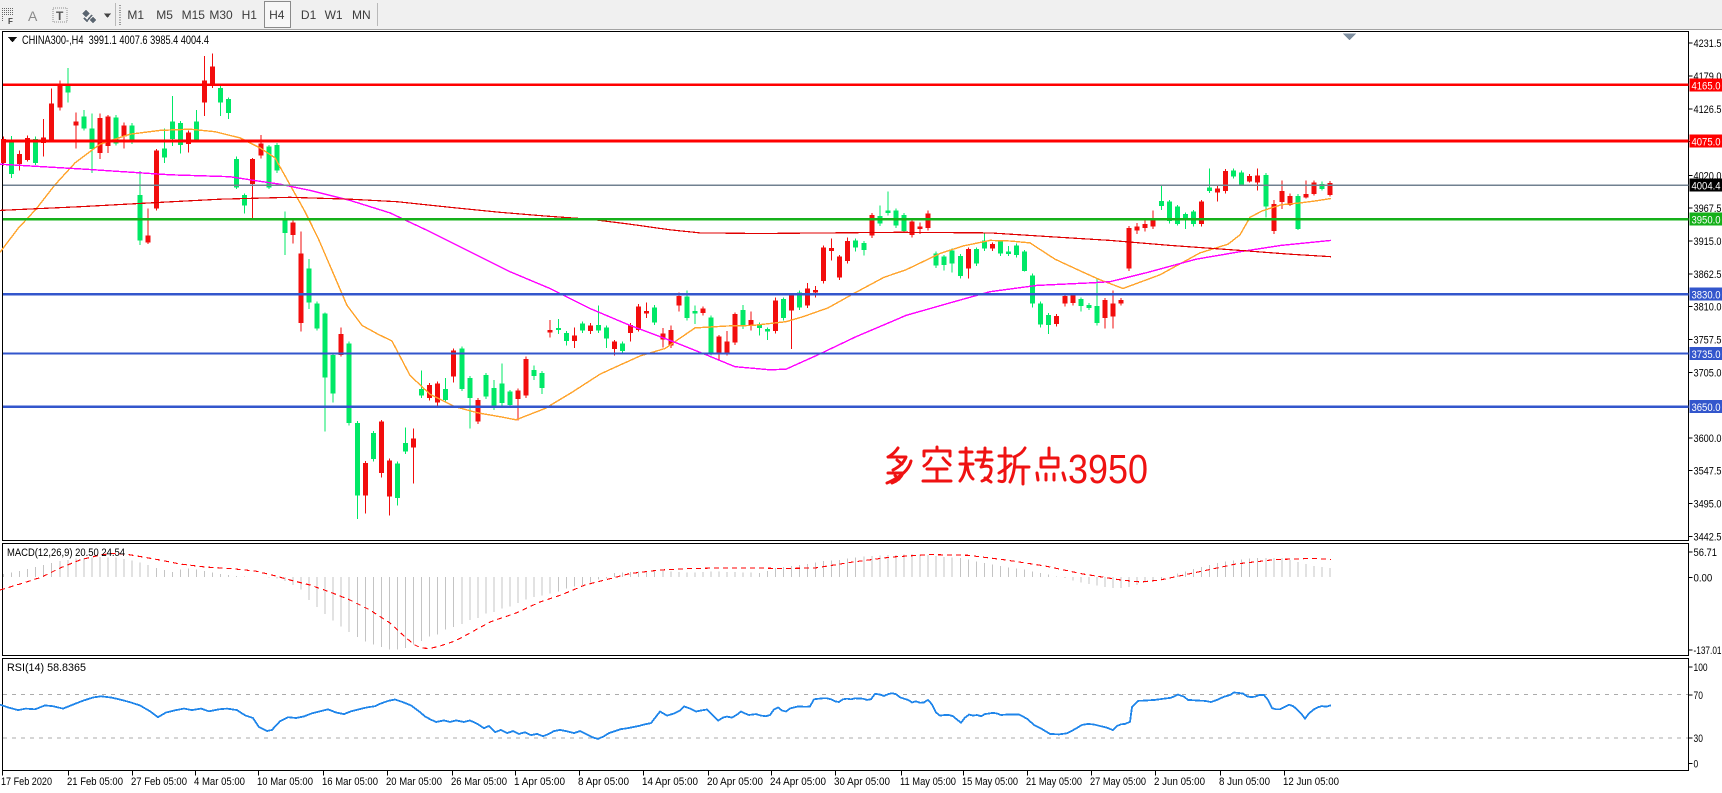 The image size is (1722, 793). What do you see at coordinates (66, 553) in the screenshot?
I see `svg-text: MACD(12,26,9) 20.50 24.54` at bounding box center [66, 553].